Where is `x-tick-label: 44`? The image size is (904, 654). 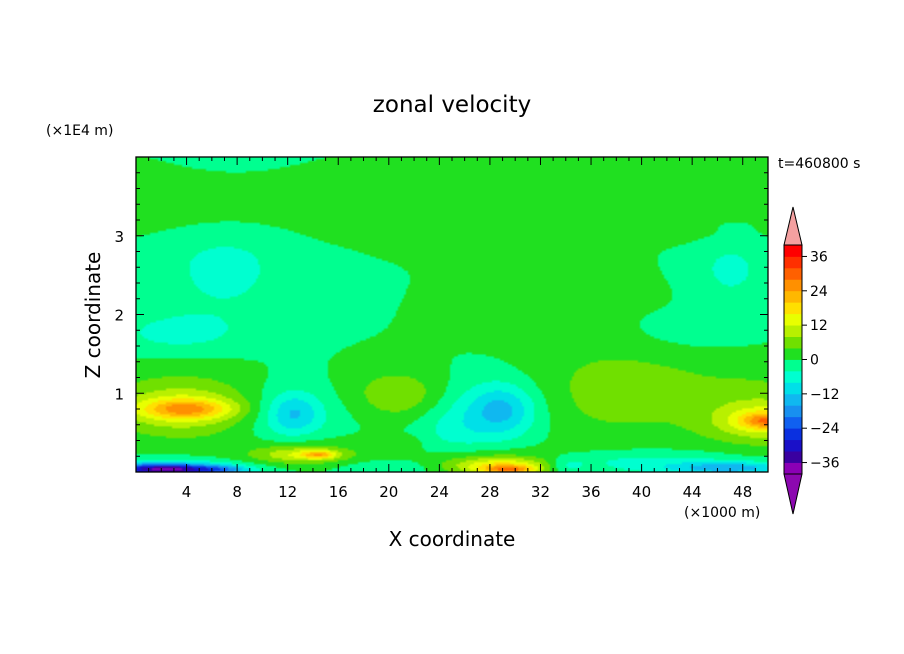 x-tick-label: 44 is located at coordinates (692, 492).